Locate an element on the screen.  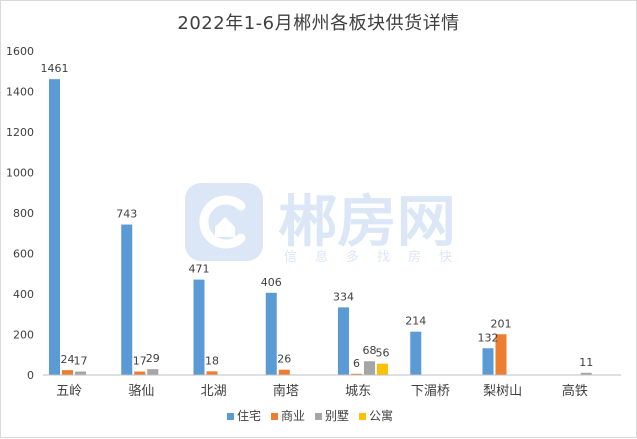
data-label: 24 is located at coordinates (68, 359).